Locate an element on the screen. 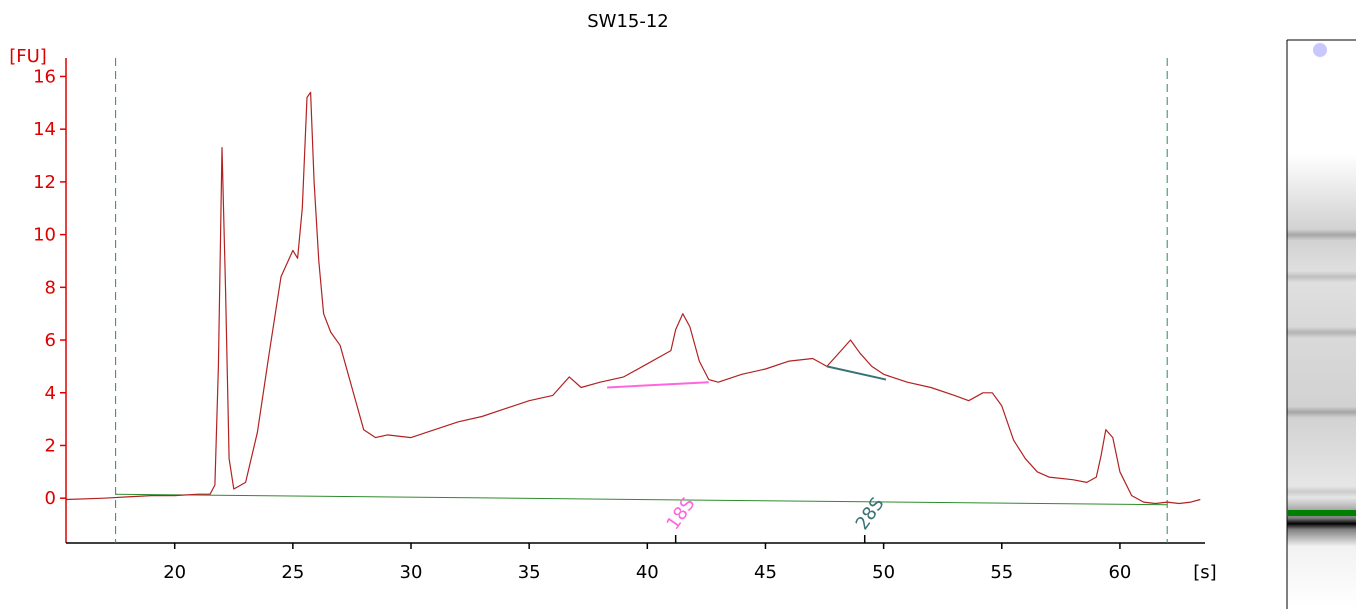 Image resolution: width=1356 pixels, height=609 pixels. x-tick-label: 25 is located at coordinates (292, 572).